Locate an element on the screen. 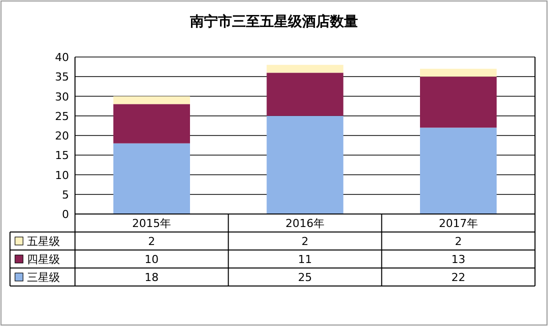 Image resolution: width=548 pixels, height=326 pixels. data-label: 10 is located at coordinates (151, 259).